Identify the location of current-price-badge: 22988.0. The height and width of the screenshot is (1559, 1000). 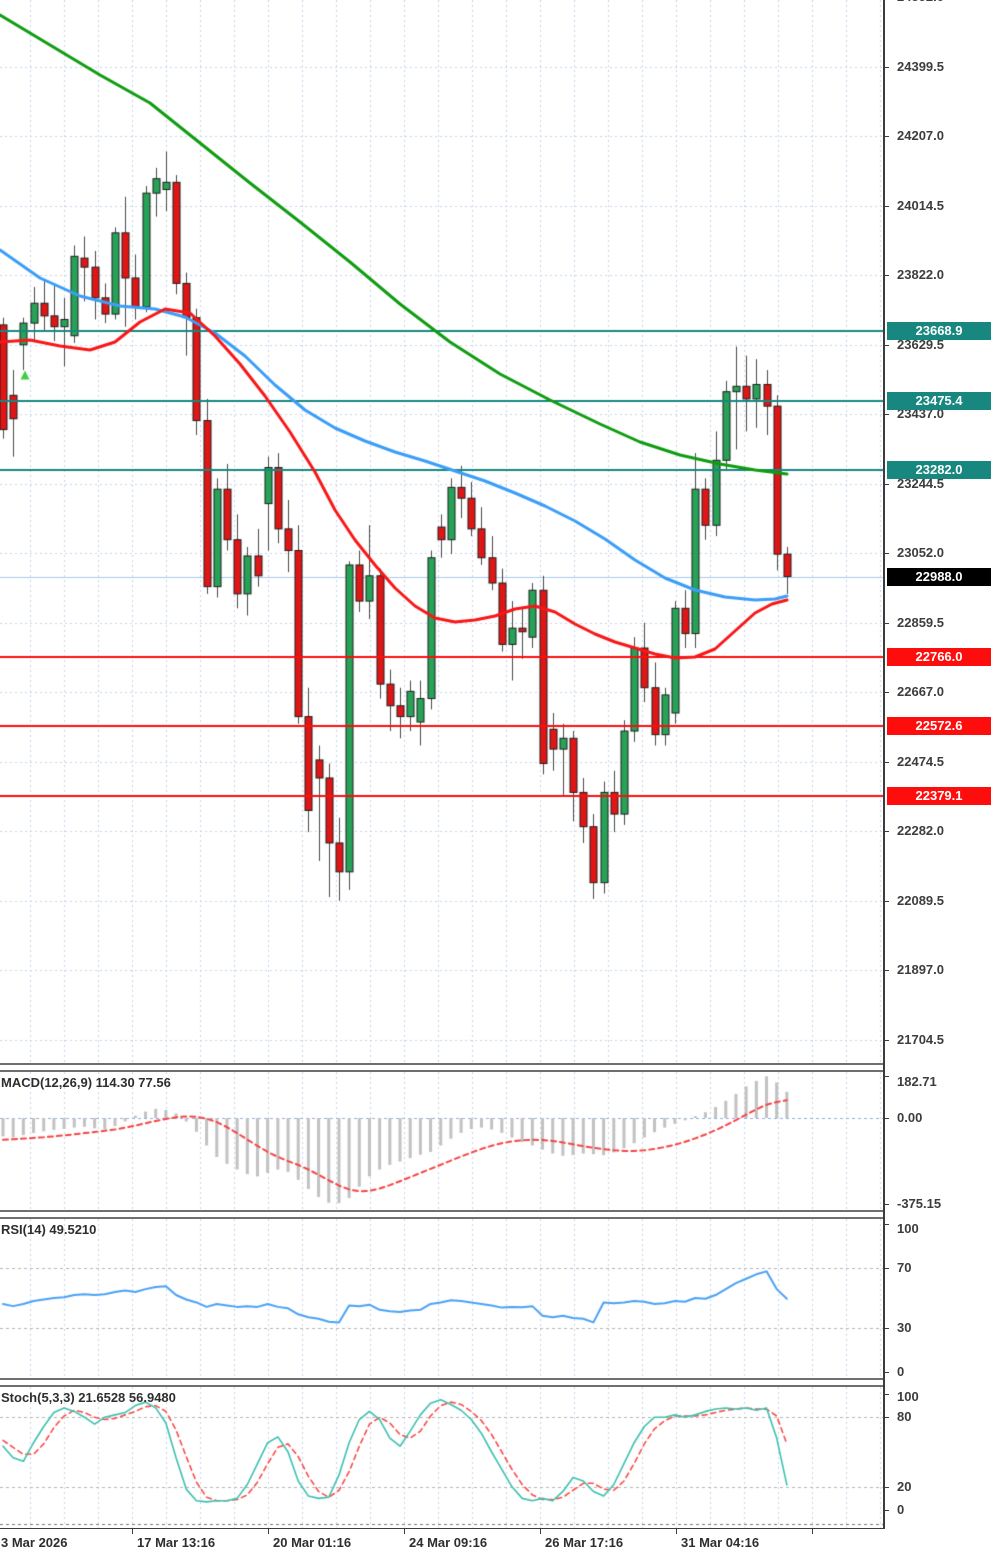
(939, 576).